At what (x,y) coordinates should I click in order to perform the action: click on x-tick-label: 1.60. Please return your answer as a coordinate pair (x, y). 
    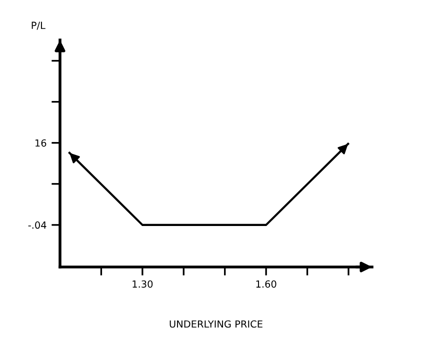
    Looking at the image, I should click on (266, 284).